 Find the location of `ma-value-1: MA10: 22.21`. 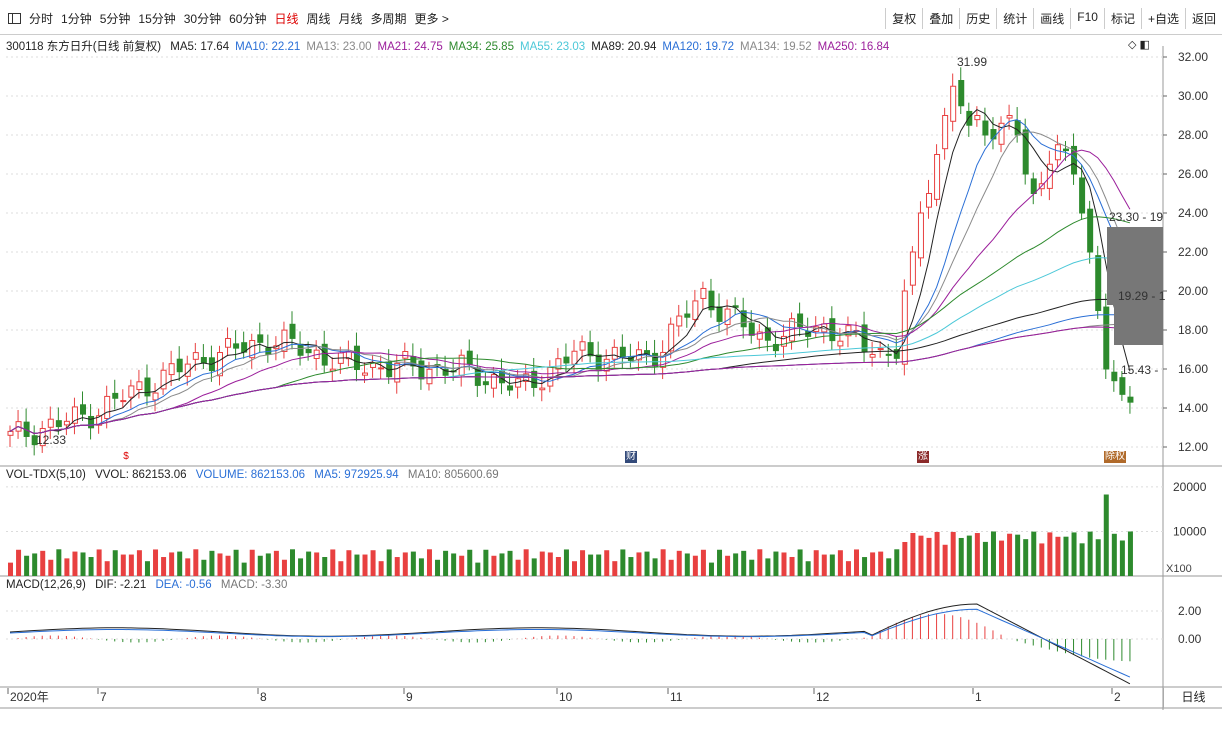

ma-value-1: MA10: 22.21 is located at coordinates (268, 47).